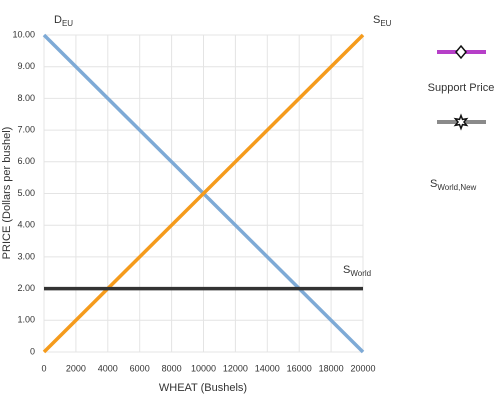  What do you see at coordinates (108, 368) in the screenshot?
I see `x-tick-label: 4000` at bounding box center [108, 368].